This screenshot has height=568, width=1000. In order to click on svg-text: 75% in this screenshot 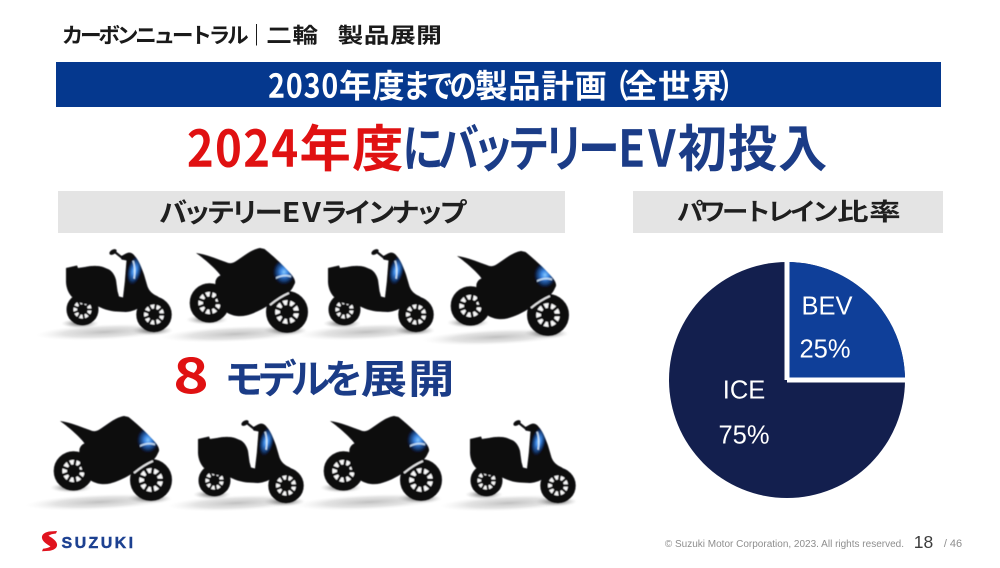, I will do `click(743, 436)`.